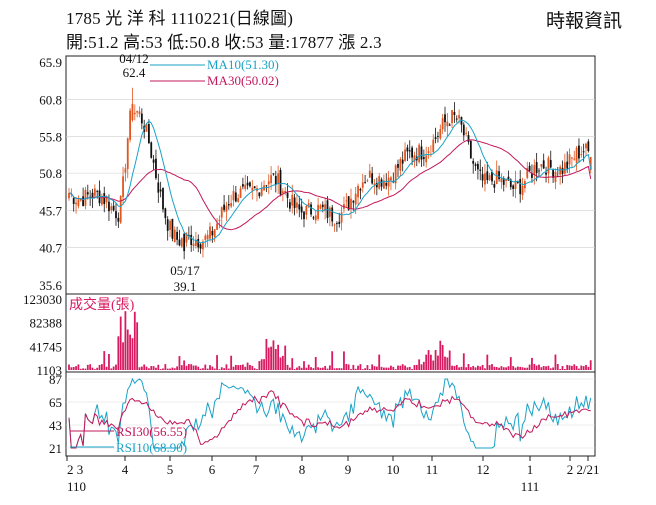 This screenshot has width=656, height=505. I want to click on volume-tick-label: 123030, so click(42, 299).